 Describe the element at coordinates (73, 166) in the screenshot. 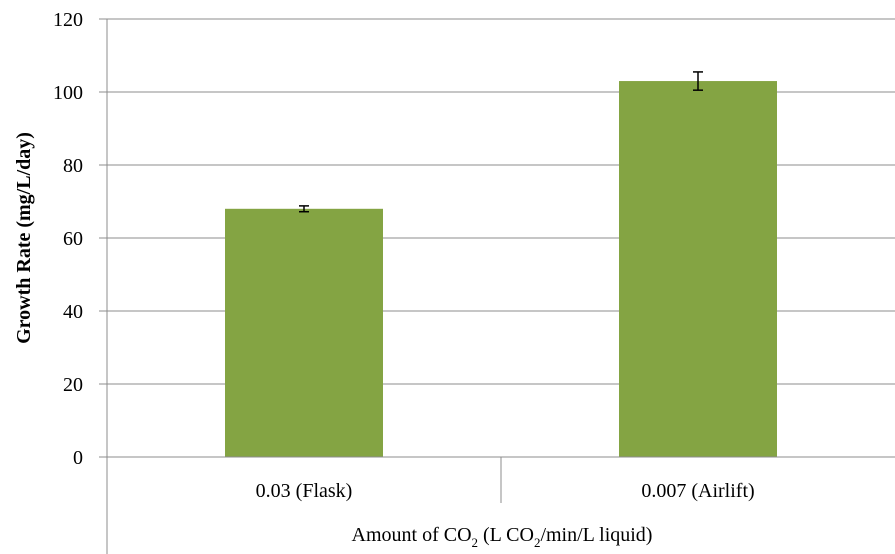

I see `y-tick-label: 80` at that location.